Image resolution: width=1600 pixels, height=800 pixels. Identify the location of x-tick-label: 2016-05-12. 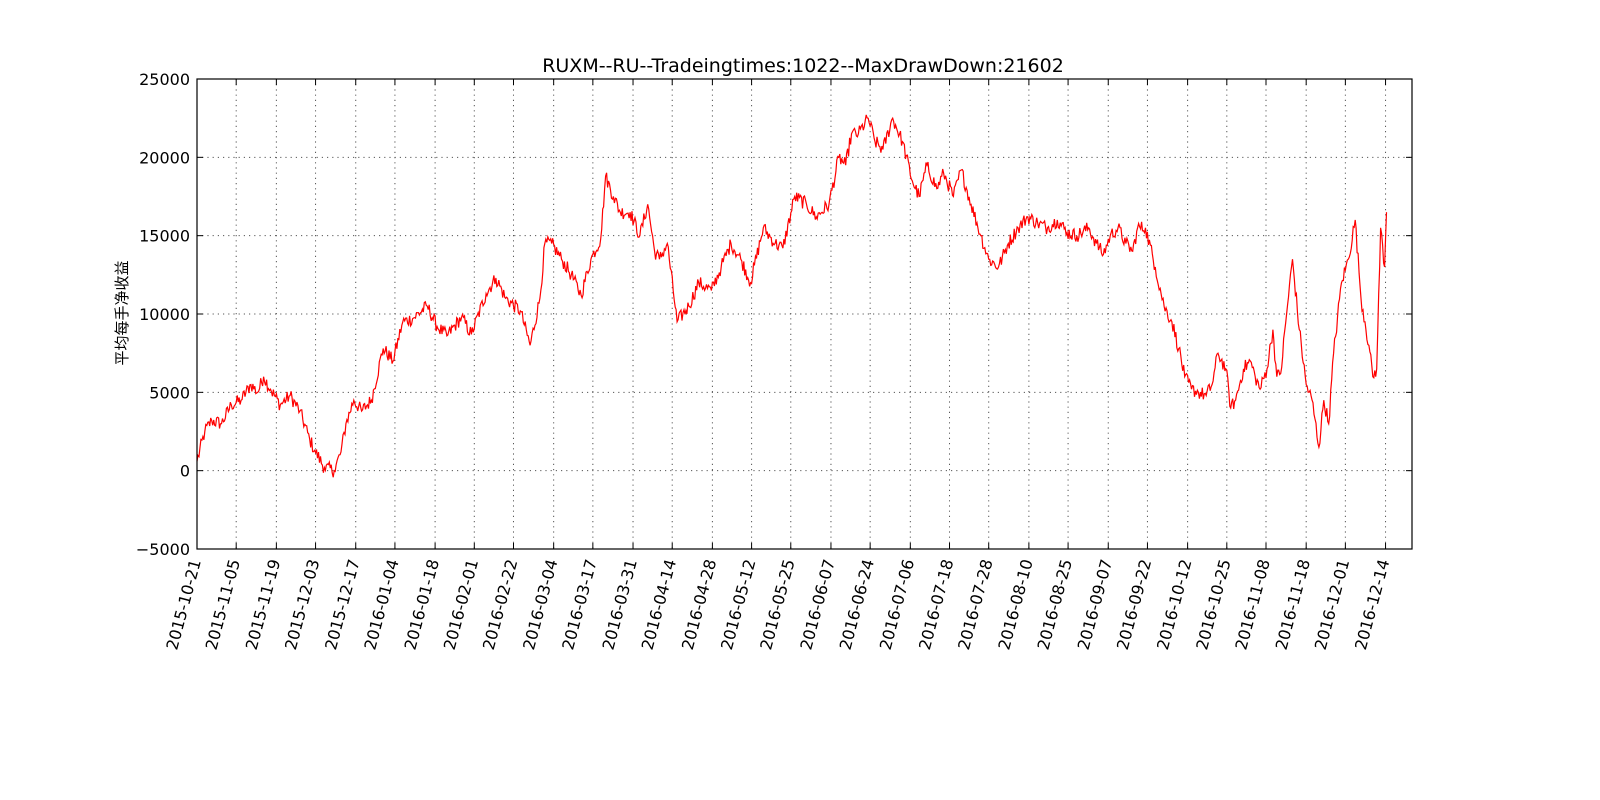
(738, 604).